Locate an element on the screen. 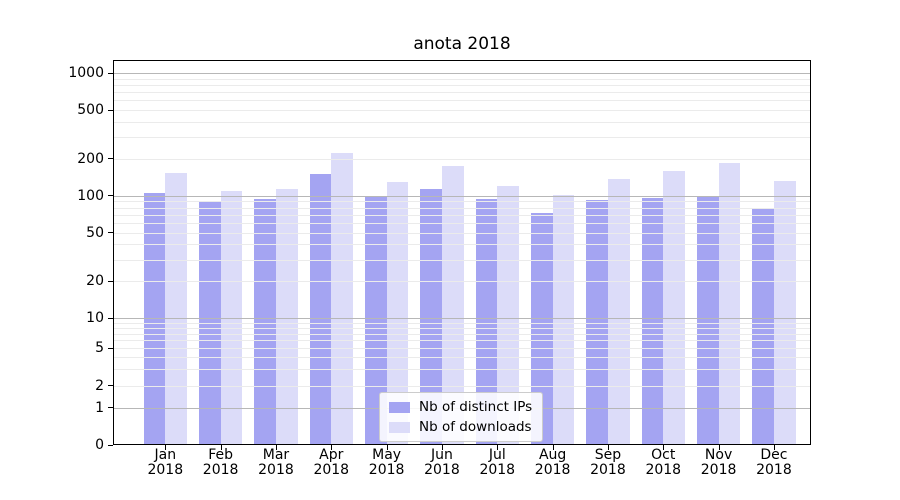 This screenshot has height=500, width=900. bar-downloads-nov is located at coordinates (729, 303).